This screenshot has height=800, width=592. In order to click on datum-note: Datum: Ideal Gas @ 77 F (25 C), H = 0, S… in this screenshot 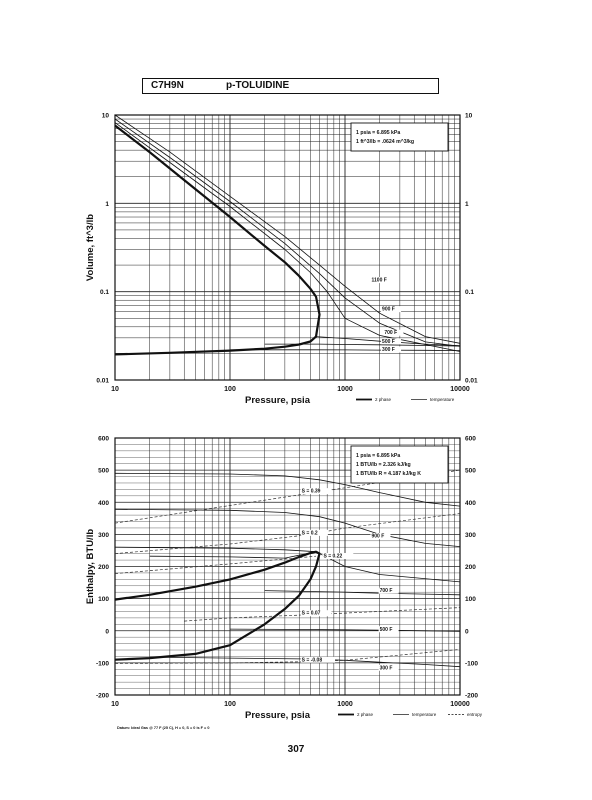, I will do `click(163, 728)`.